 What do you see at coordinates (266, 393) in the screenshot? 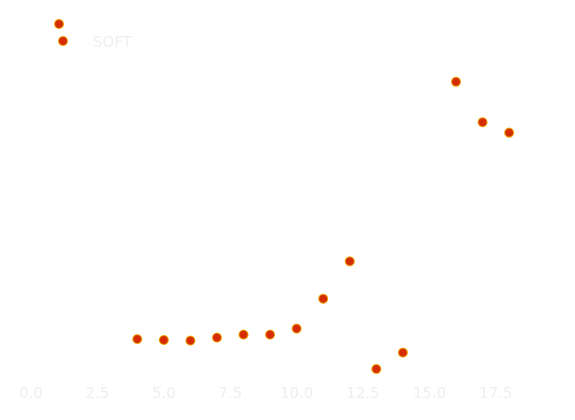
I see `x-axis-ticks: 0.0 2.5 5.0 7.5 10.0 12.5 15.0 17.5` at bounding box center [266, 393].